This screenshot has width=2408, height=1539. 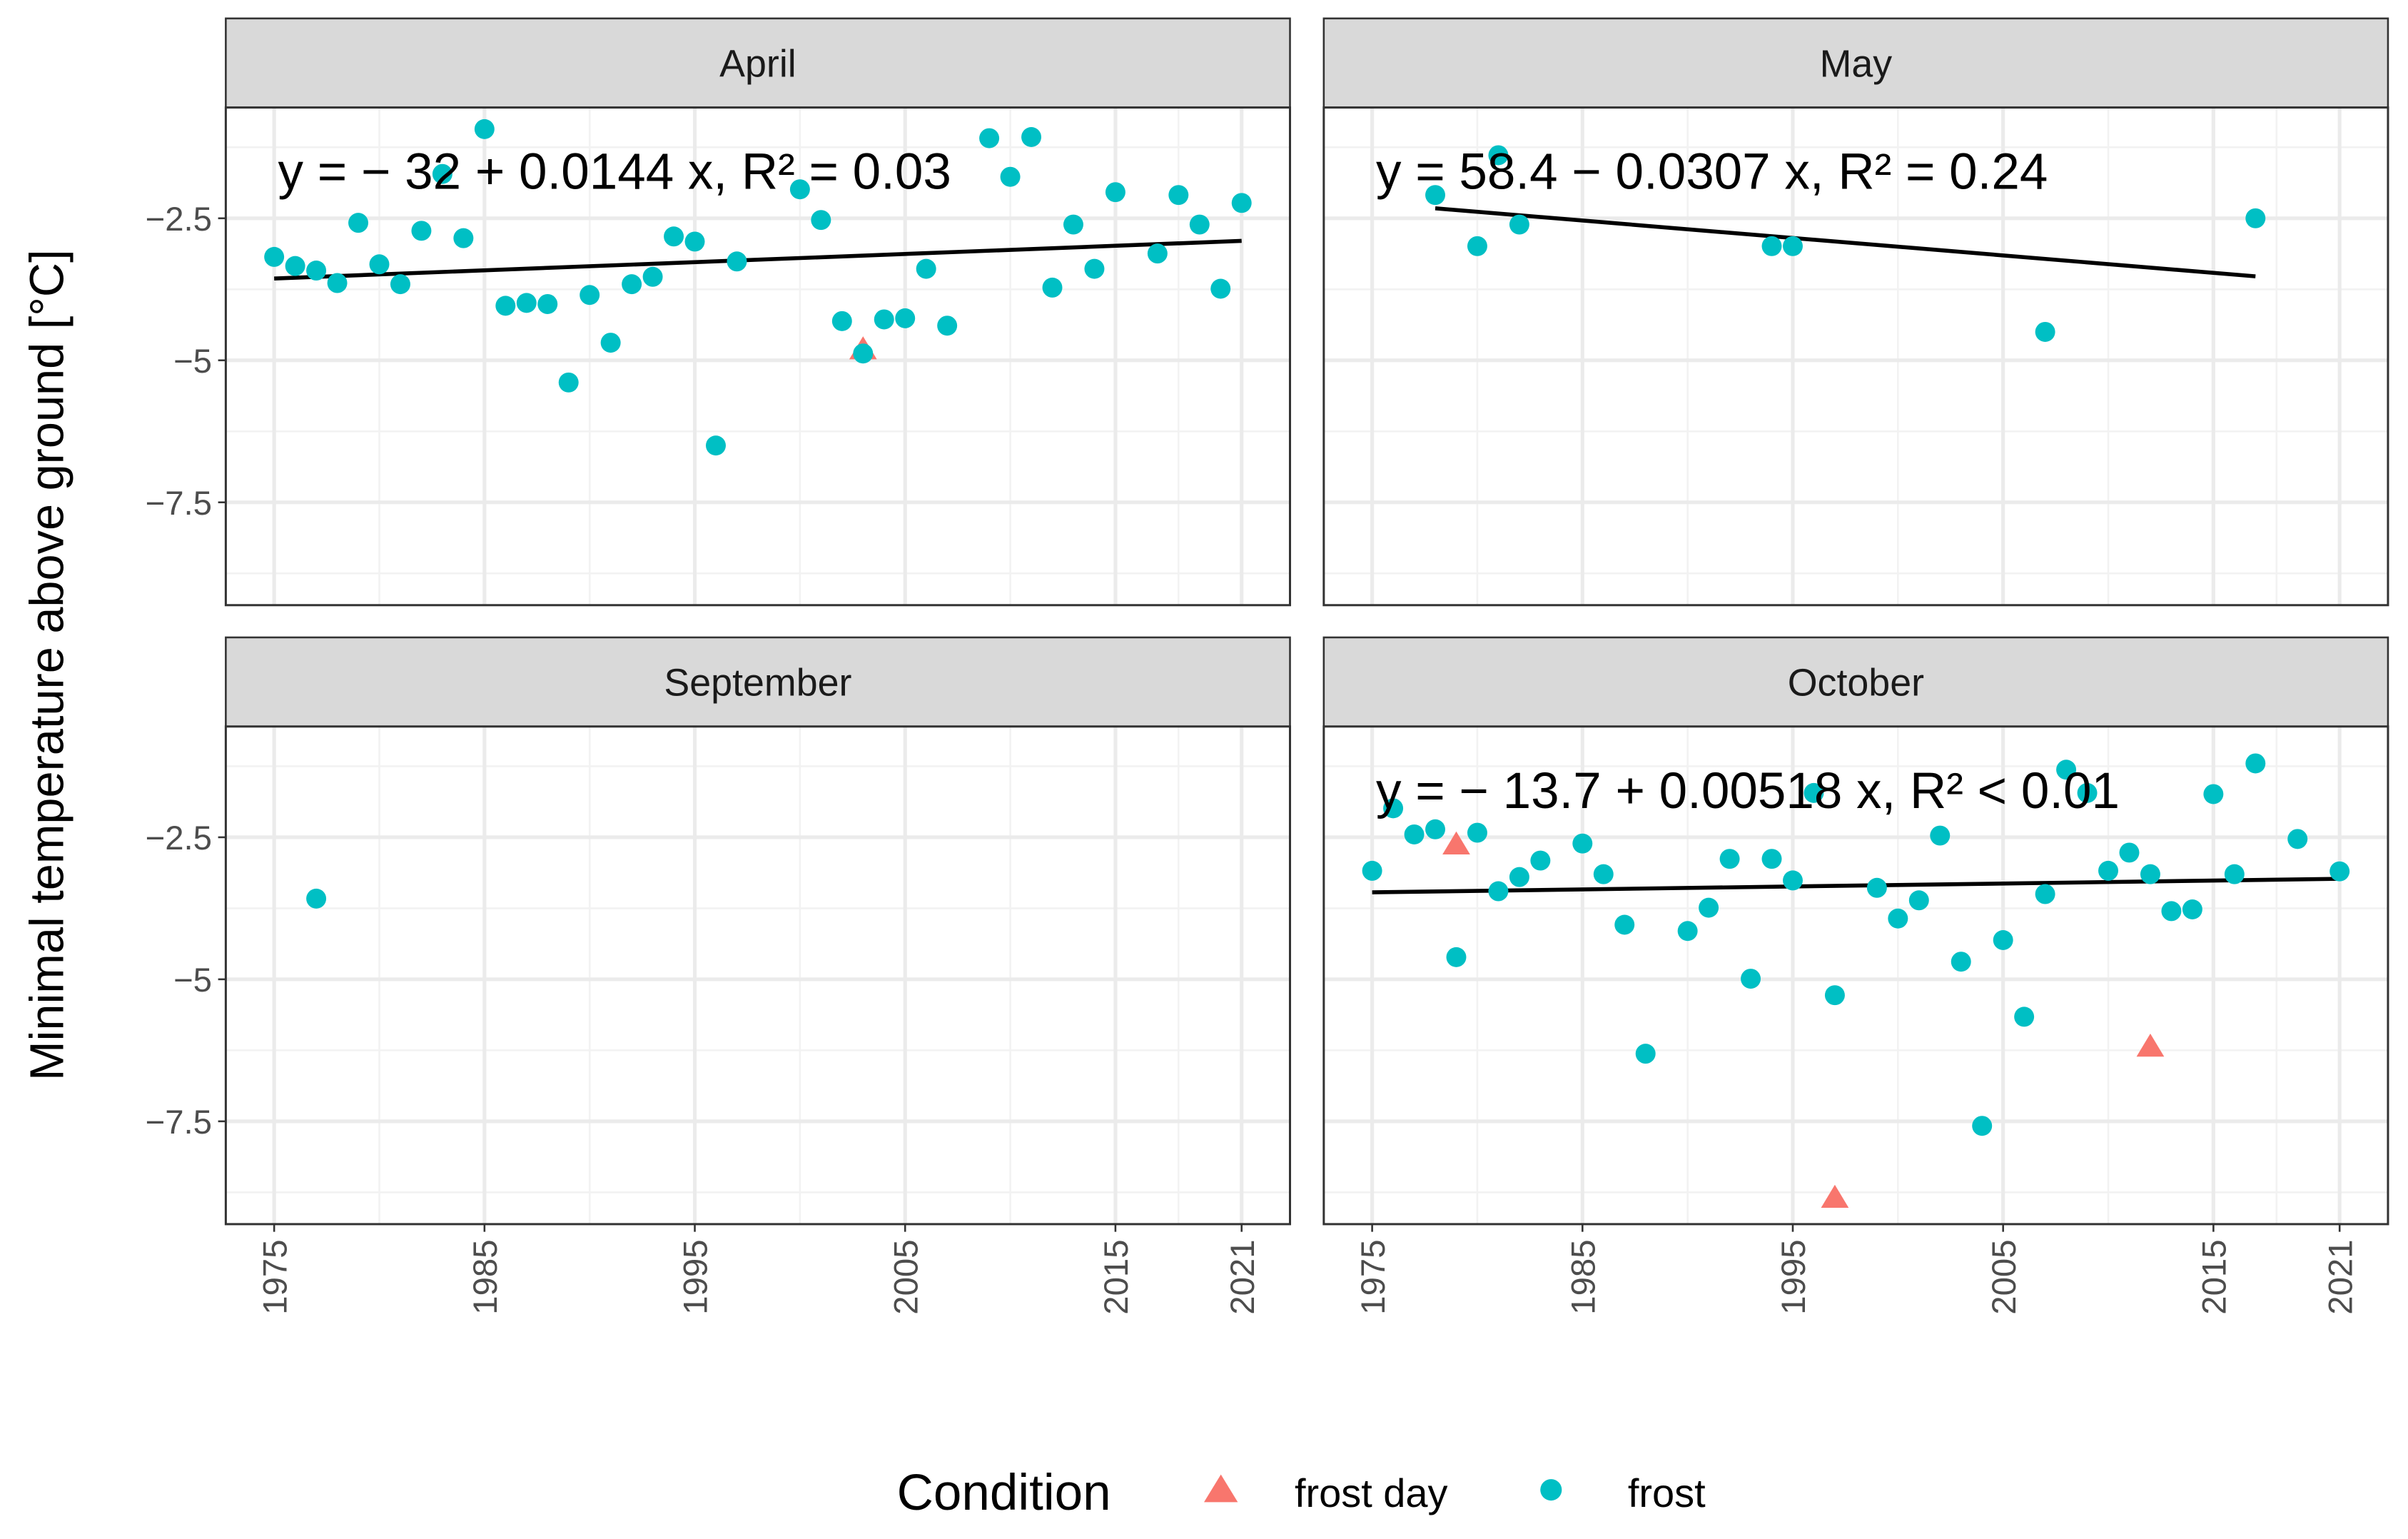 I want to click on x-tick-label: 2021, so click(x=1243, y=1276).